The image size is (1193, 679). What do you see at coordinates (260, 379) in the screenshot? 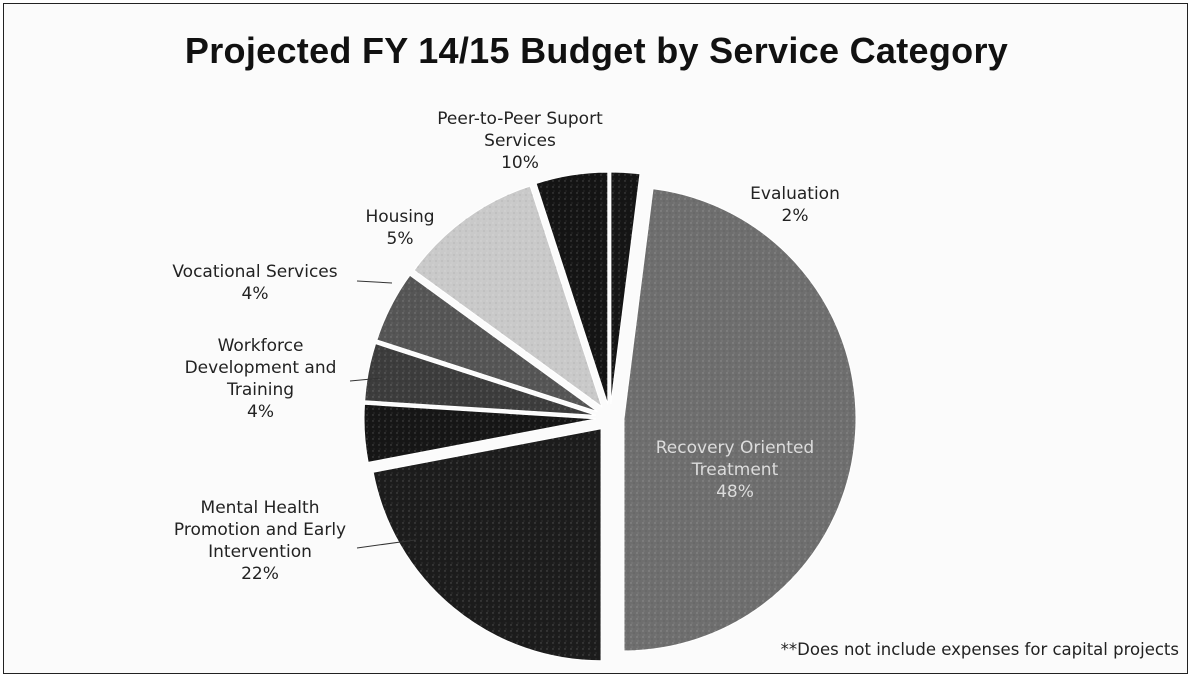
I see `slice-label-workforce-development: Workforce Development and Training 4%` at bounding box center [260, 379].